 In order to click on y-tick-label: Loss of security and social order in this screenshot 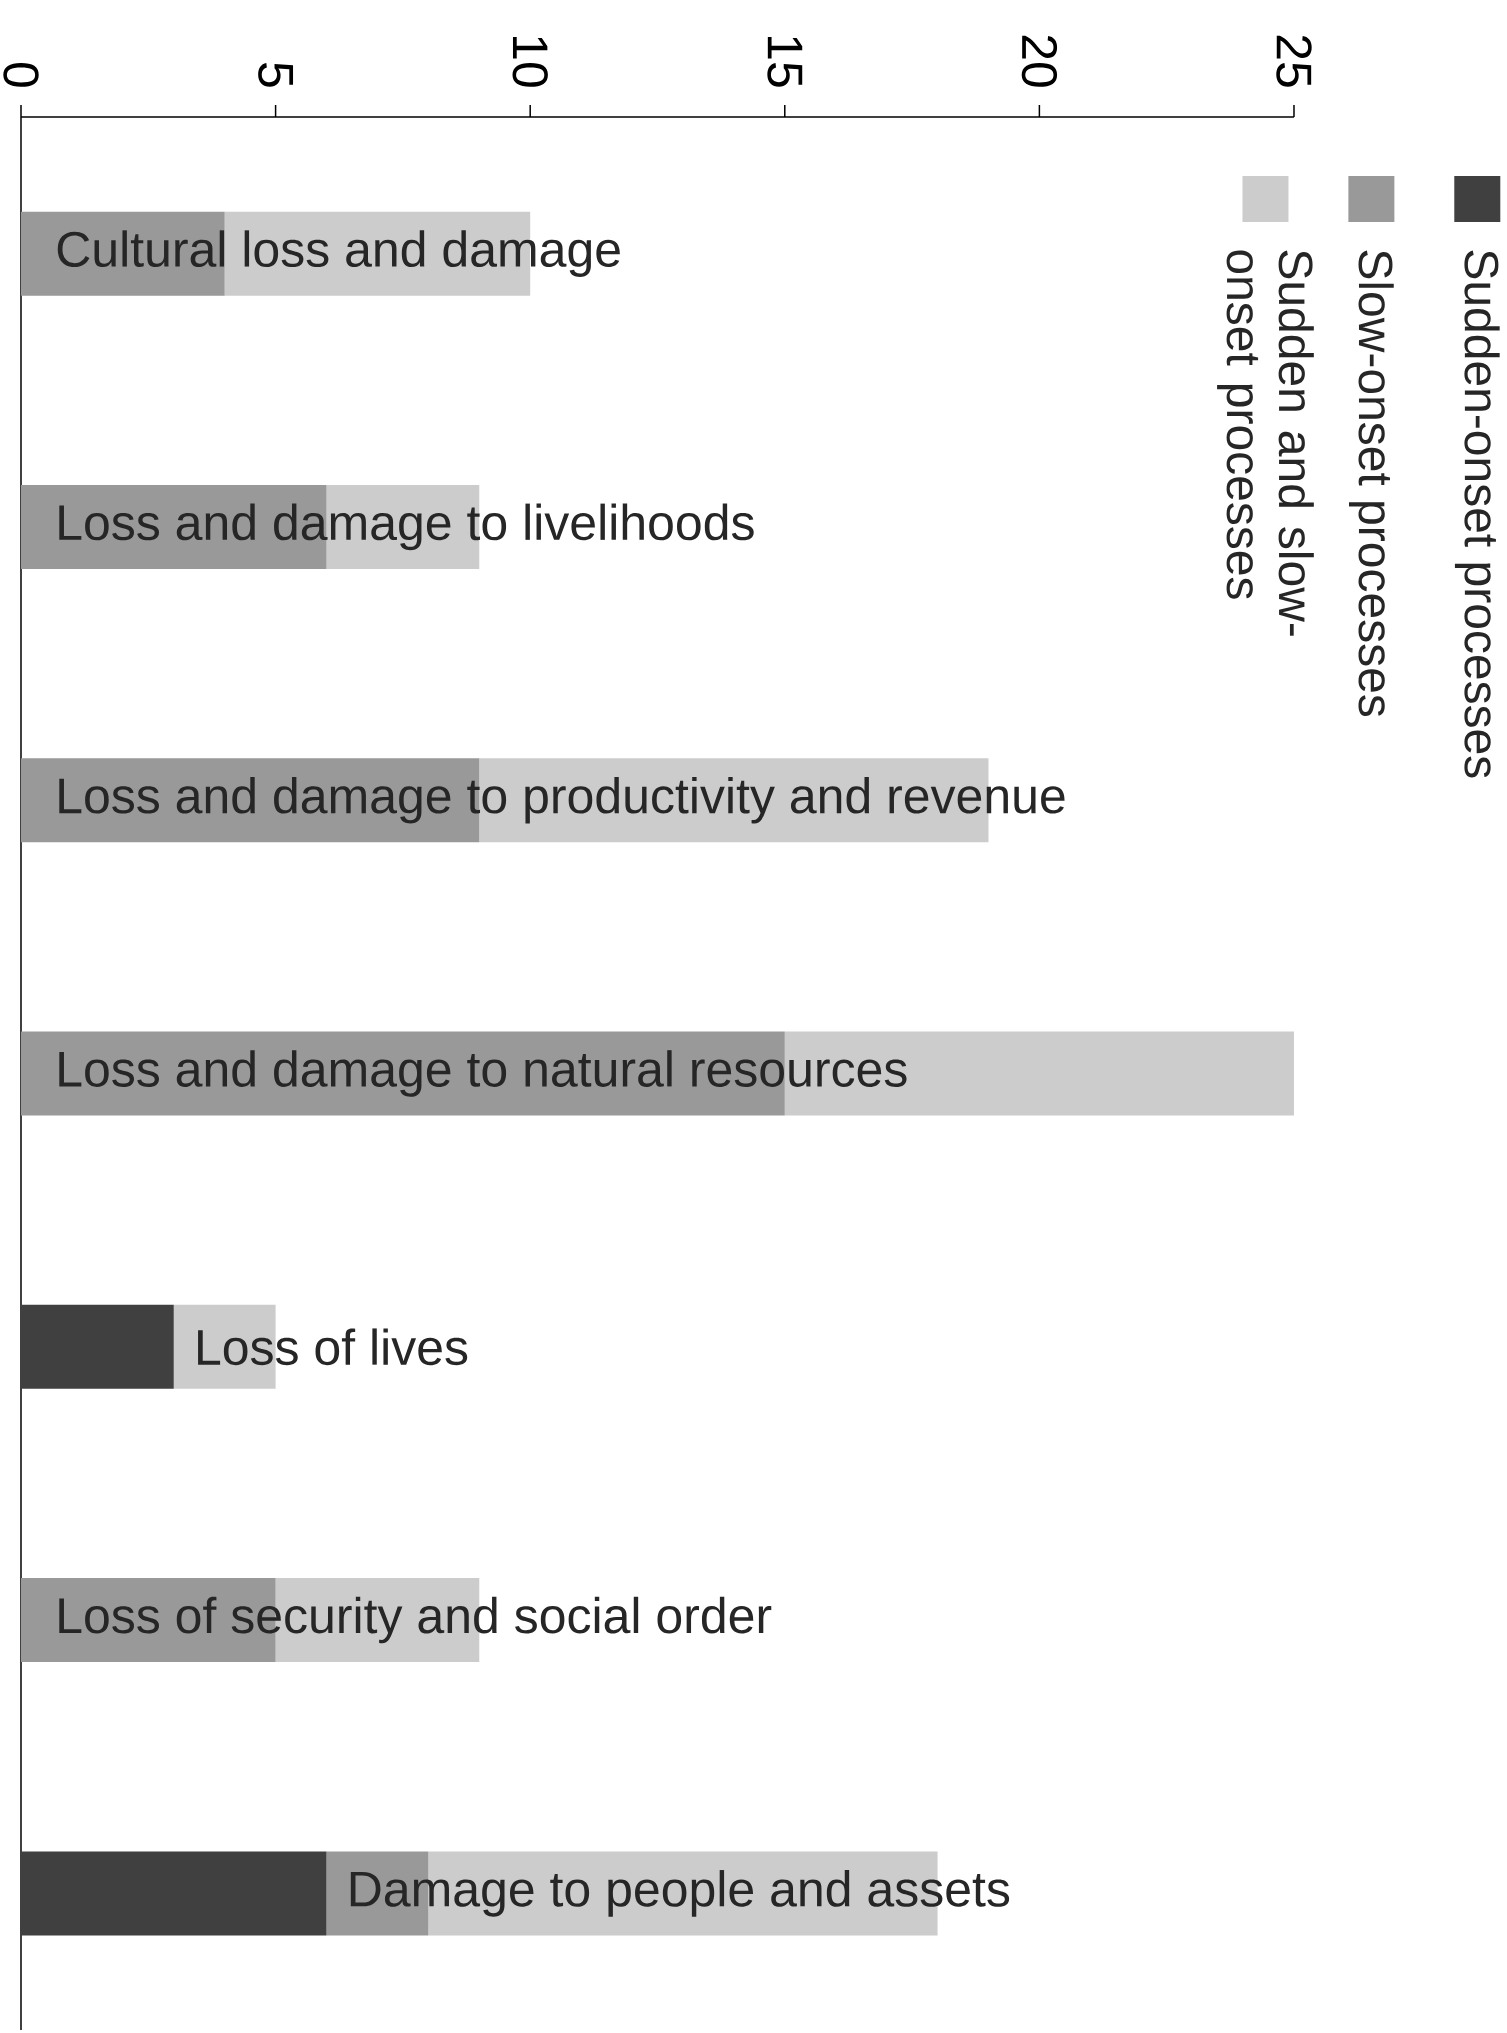, I will do `click(415, 1620)`.